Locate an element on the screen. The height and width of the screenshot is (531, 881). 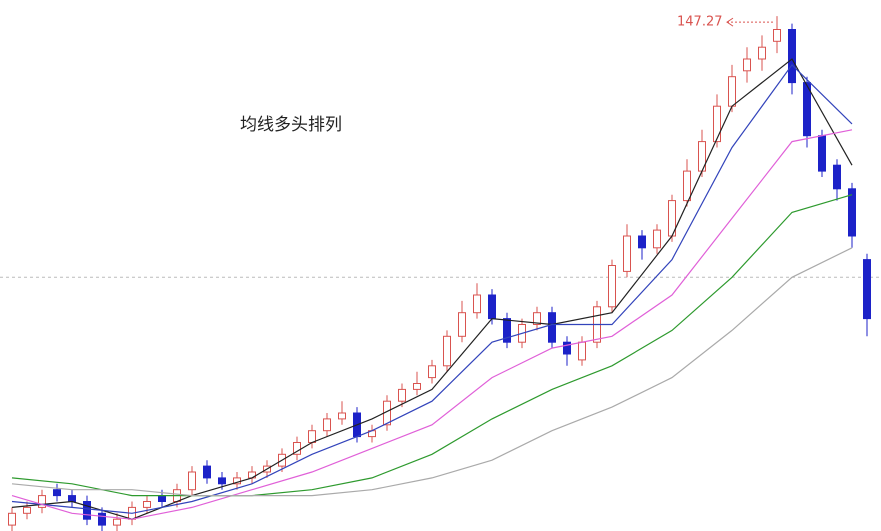
peak-arrow-head is located at coordinates (730, 22).